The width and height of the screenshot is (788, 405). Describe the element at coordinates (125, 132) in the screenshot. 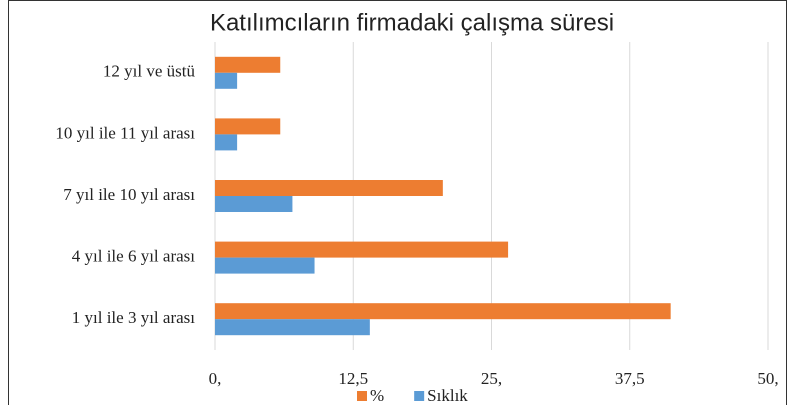

I see `y-tick-label: 10 yıl ile 11 yıl arası` at that location.